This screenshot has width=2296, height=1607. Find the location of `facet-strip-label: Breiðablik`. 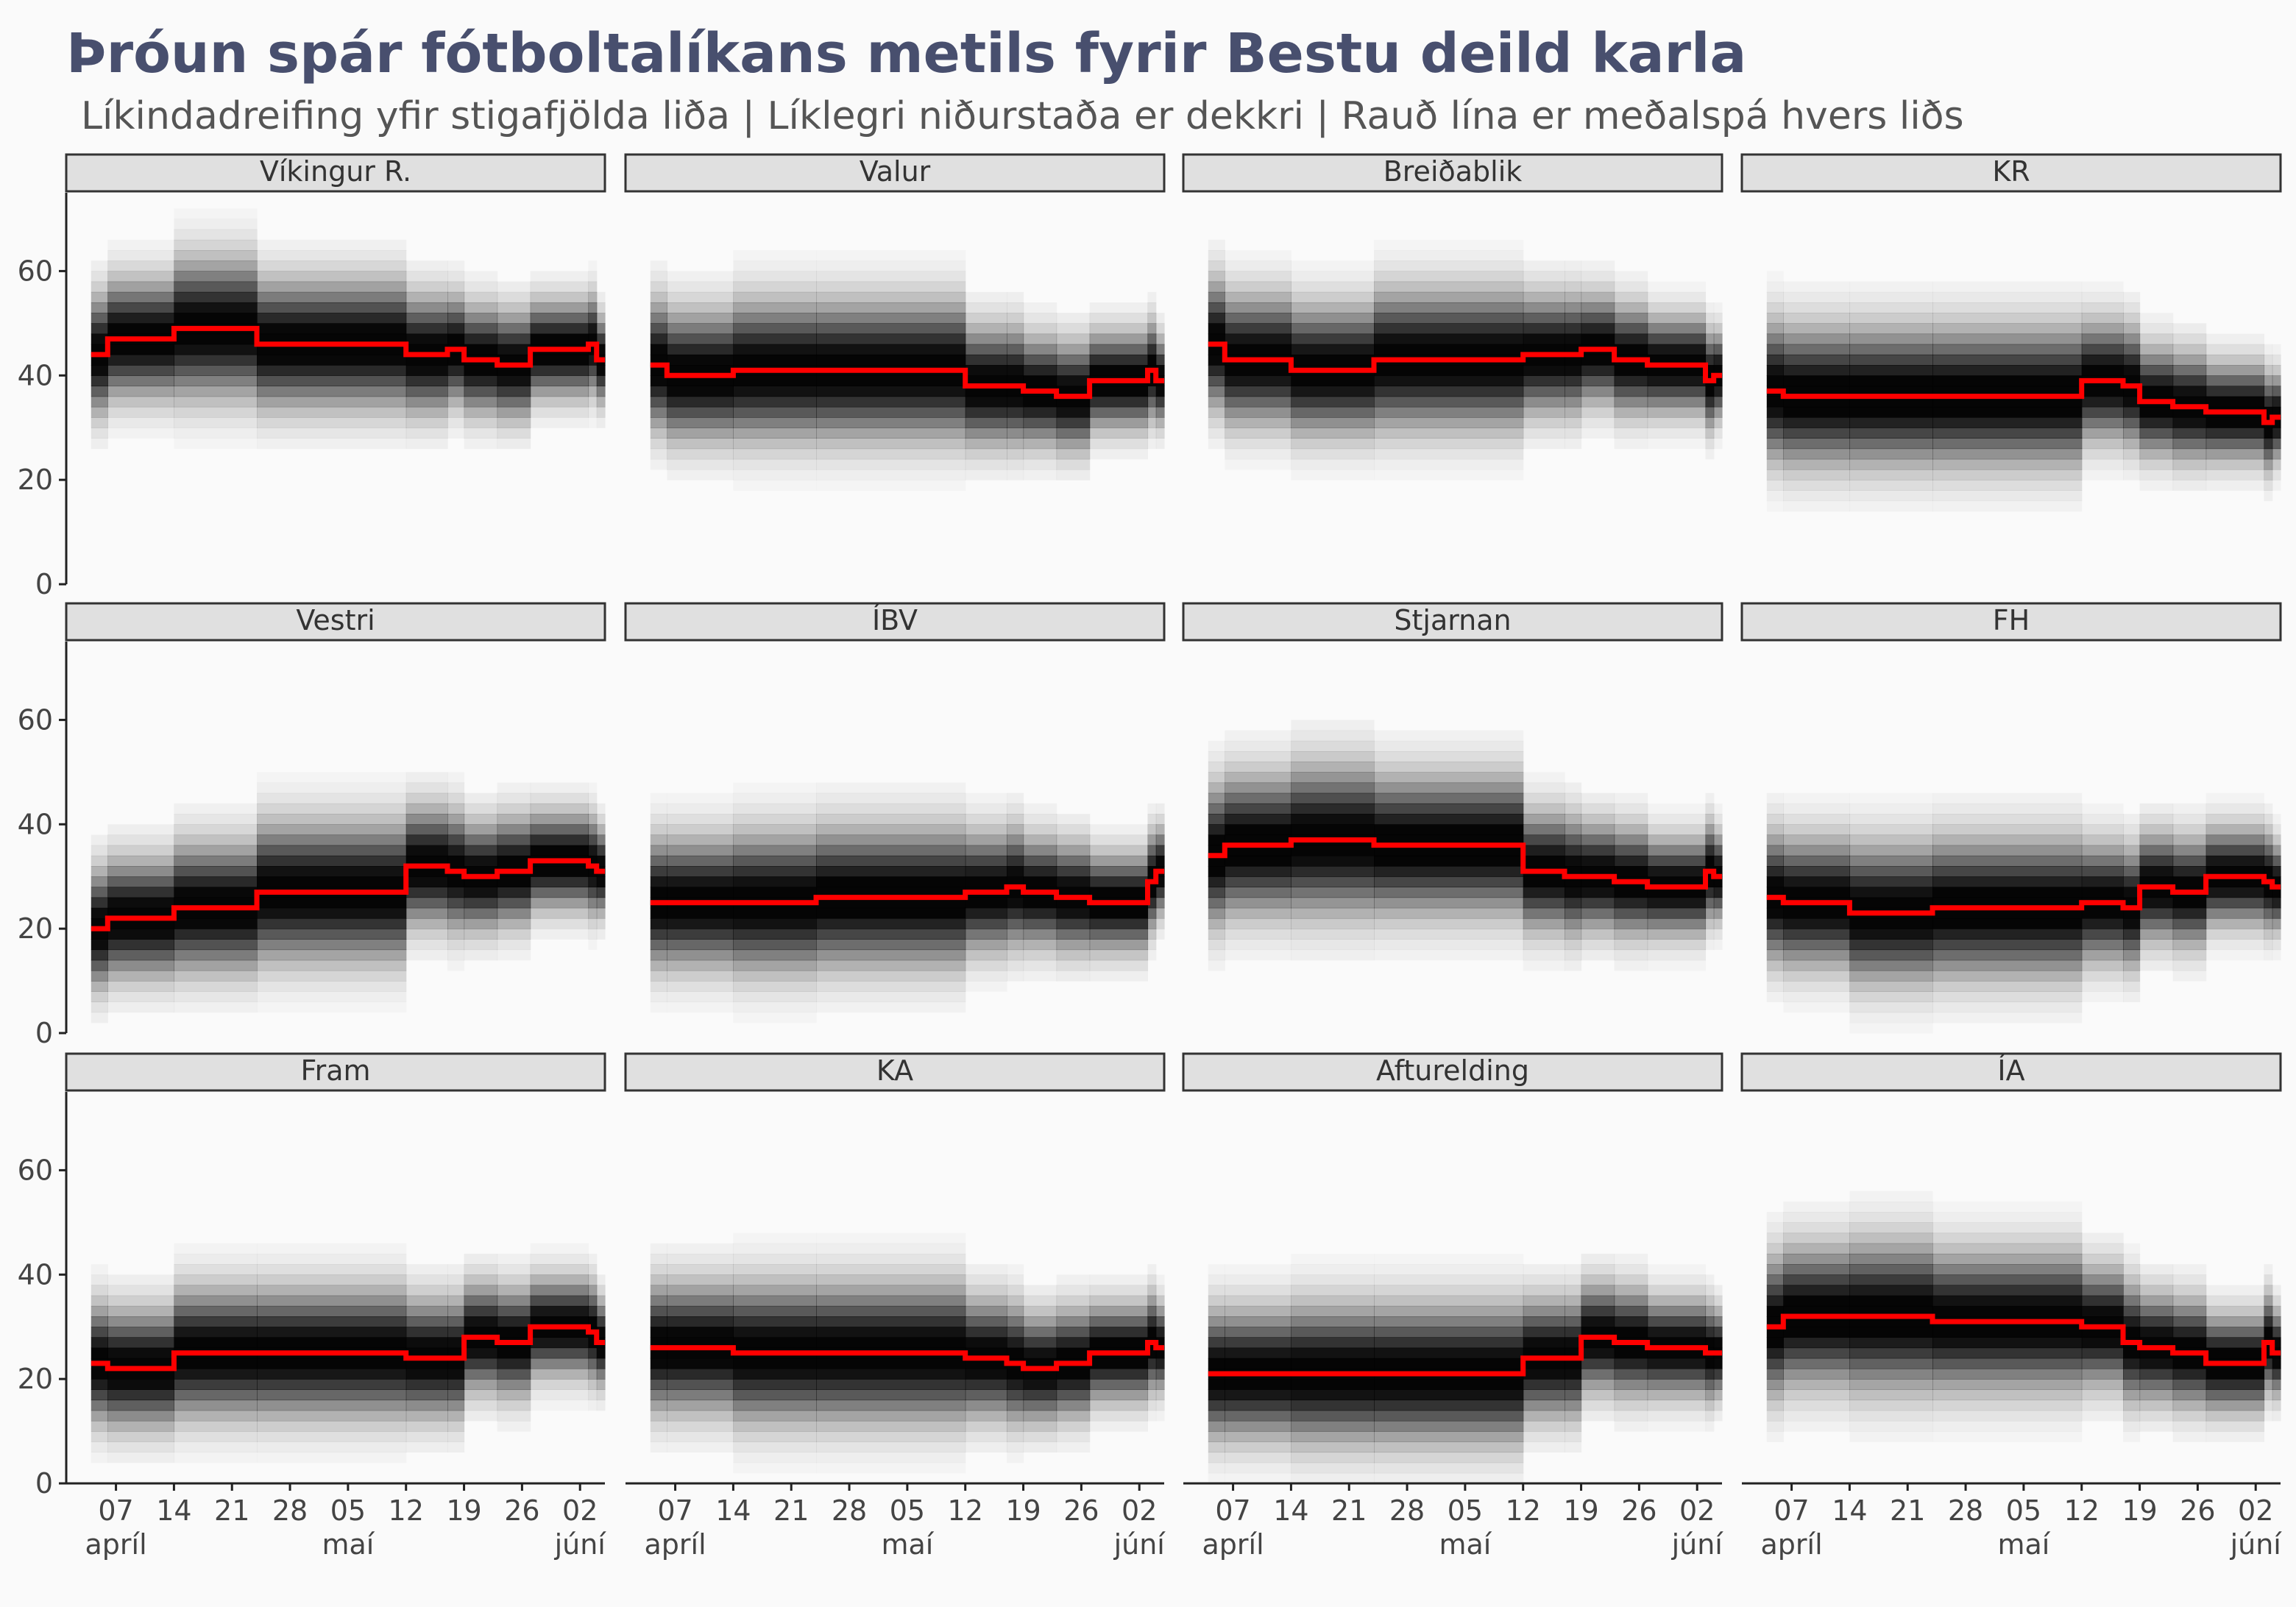

facet-strip-label: Breiðablik is located at coordinates (1453, 172).